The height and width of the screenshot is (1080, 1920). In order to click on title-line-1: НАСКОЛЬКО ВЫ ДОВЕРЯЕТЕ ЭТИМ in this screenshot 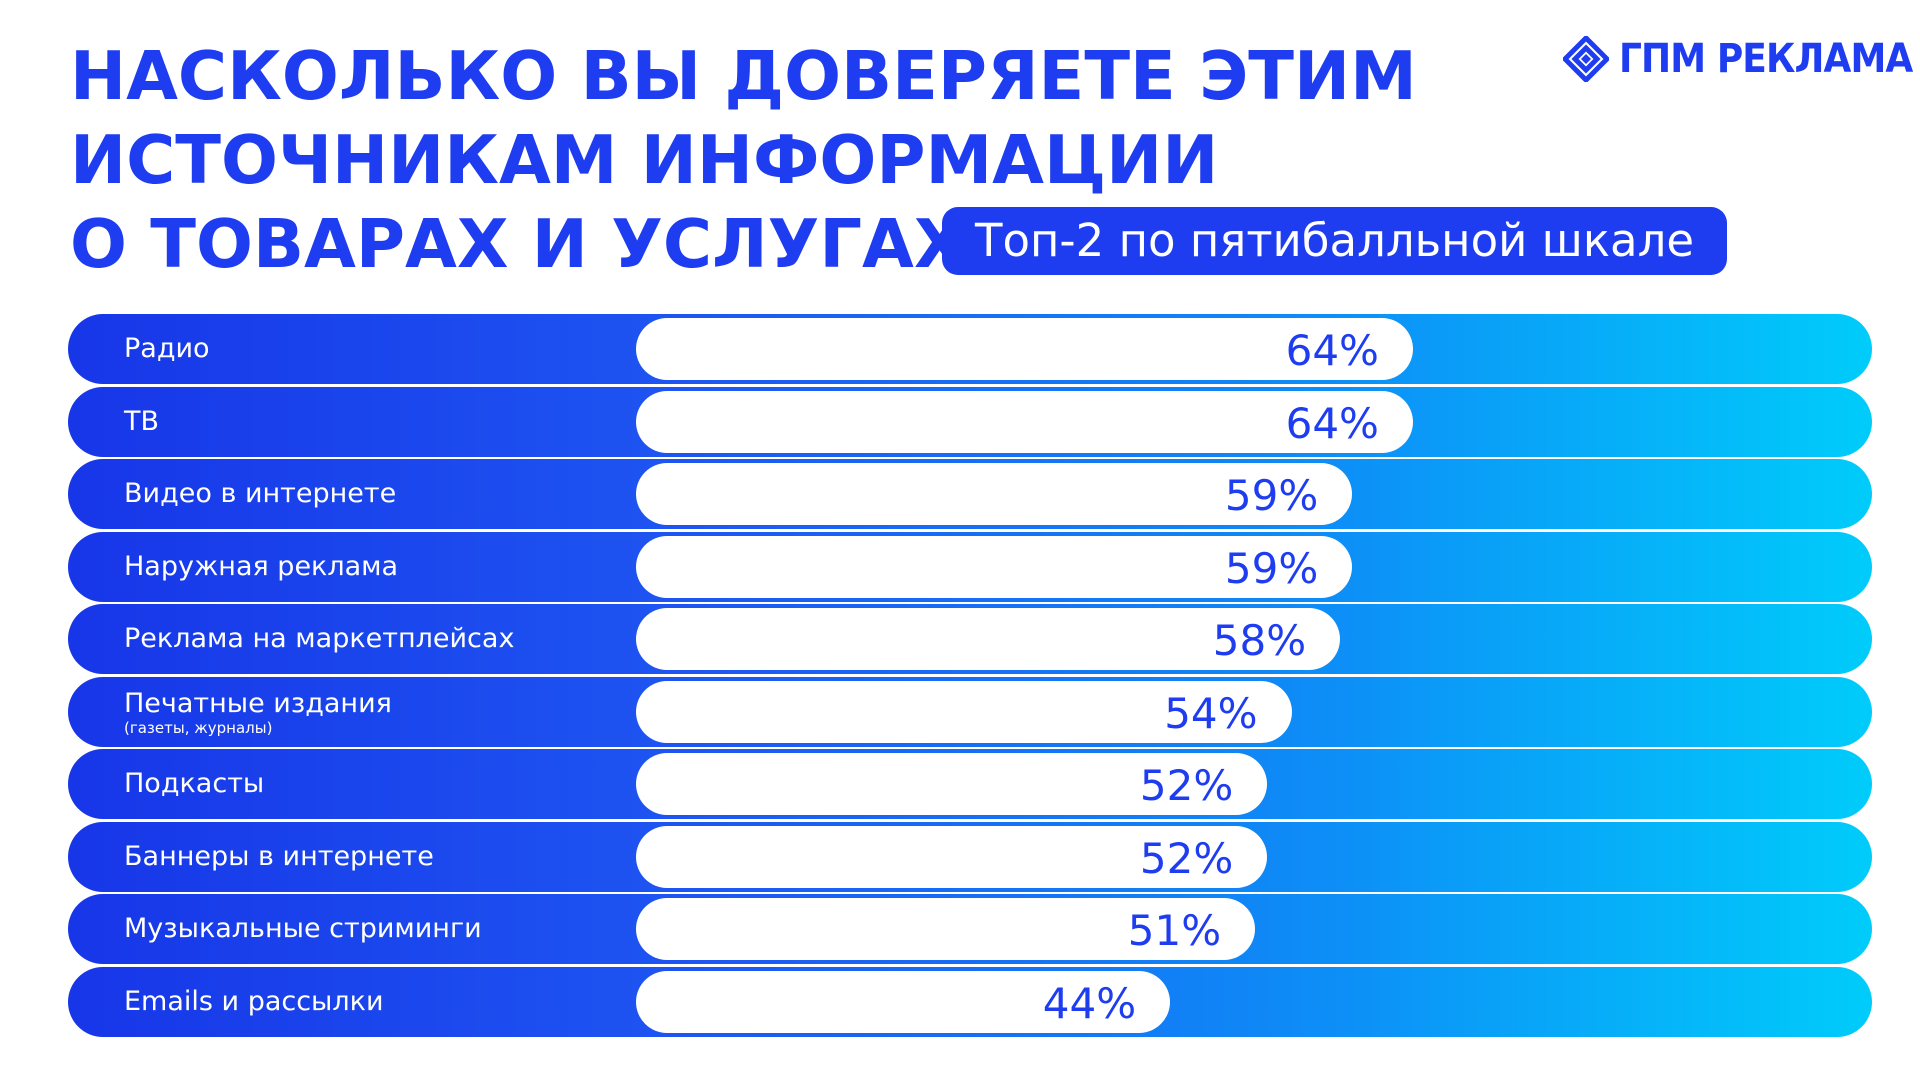, I will do `click(743, 76)`.